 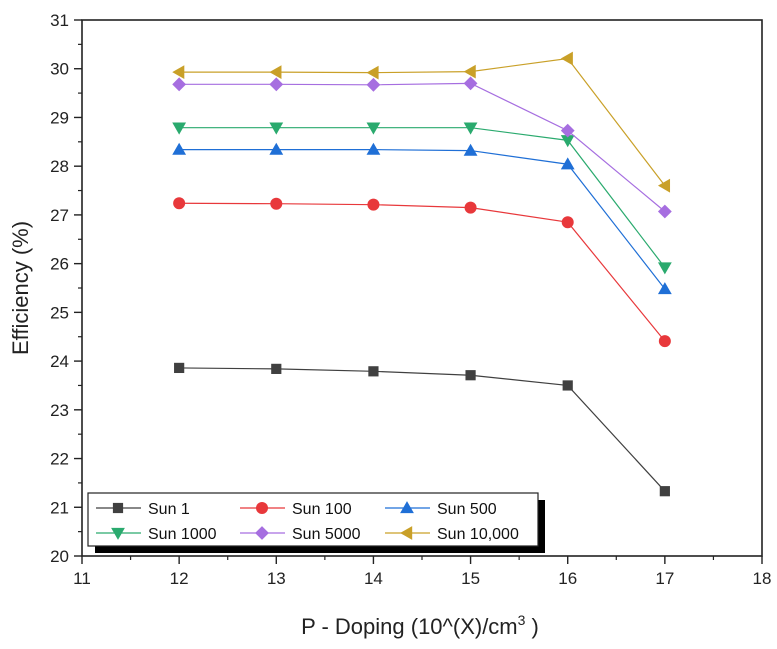 What do you see at coordinates (59, 20) in the screenshot?
I see `y-tick-label: 31` at bounding box center [59, 20].